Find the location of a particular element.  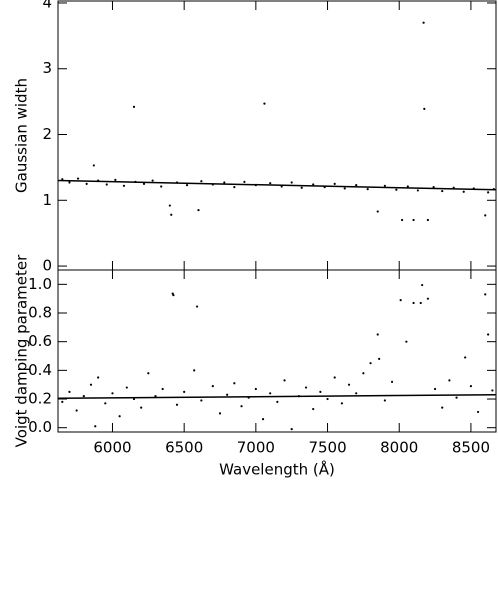

y-tick-label: 1 is located at coordinates (47, 200).